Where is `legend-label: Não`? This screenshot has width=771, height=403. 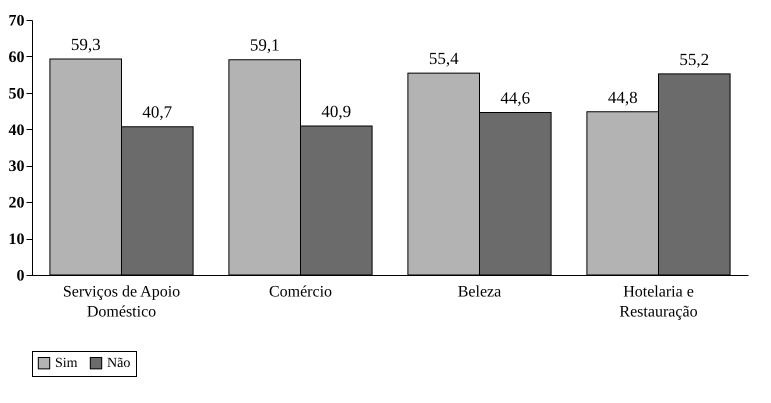
legend-label: Não is located at coordinates (118, 364).